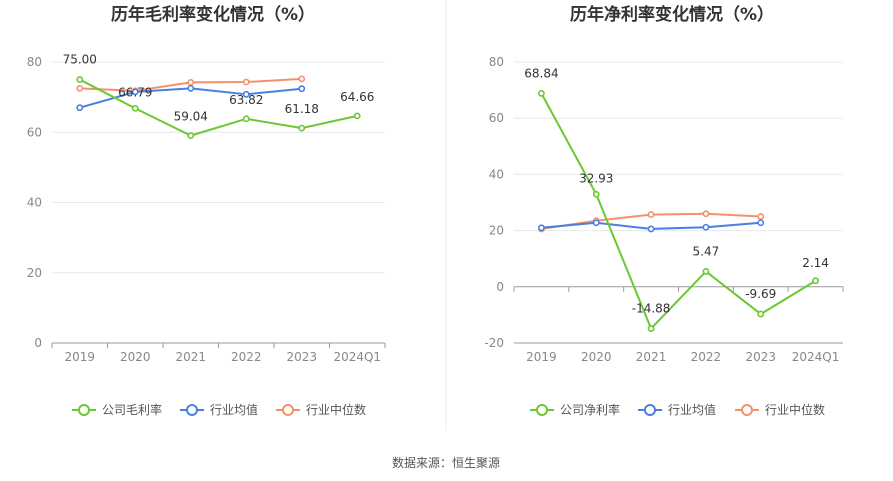  What do you see at coordinates (246, 100) in the screenshot?
I see `data-label: 63.82` at bounding box center [246, 100].